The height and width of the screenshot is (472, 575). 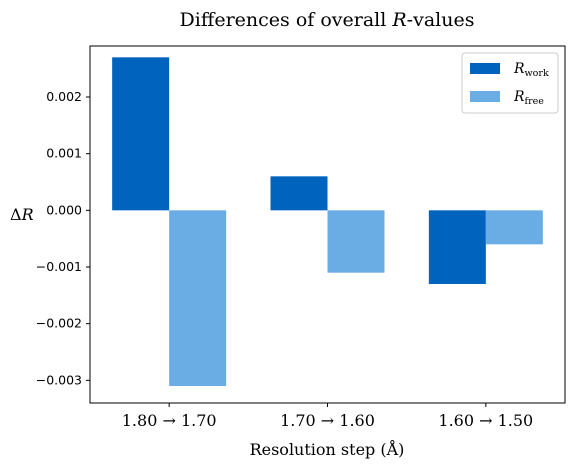 What do you see at coordinates (327, 420) in the screenshot?
I see `x-tick-label: 1.70 → 1.60` at bounding box center [327, 420].